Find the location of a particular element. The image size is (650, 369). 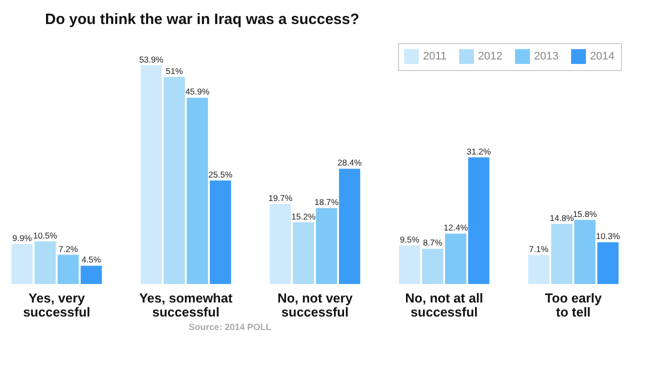

data-label: 28.4% is located at coordinates (350, 163).